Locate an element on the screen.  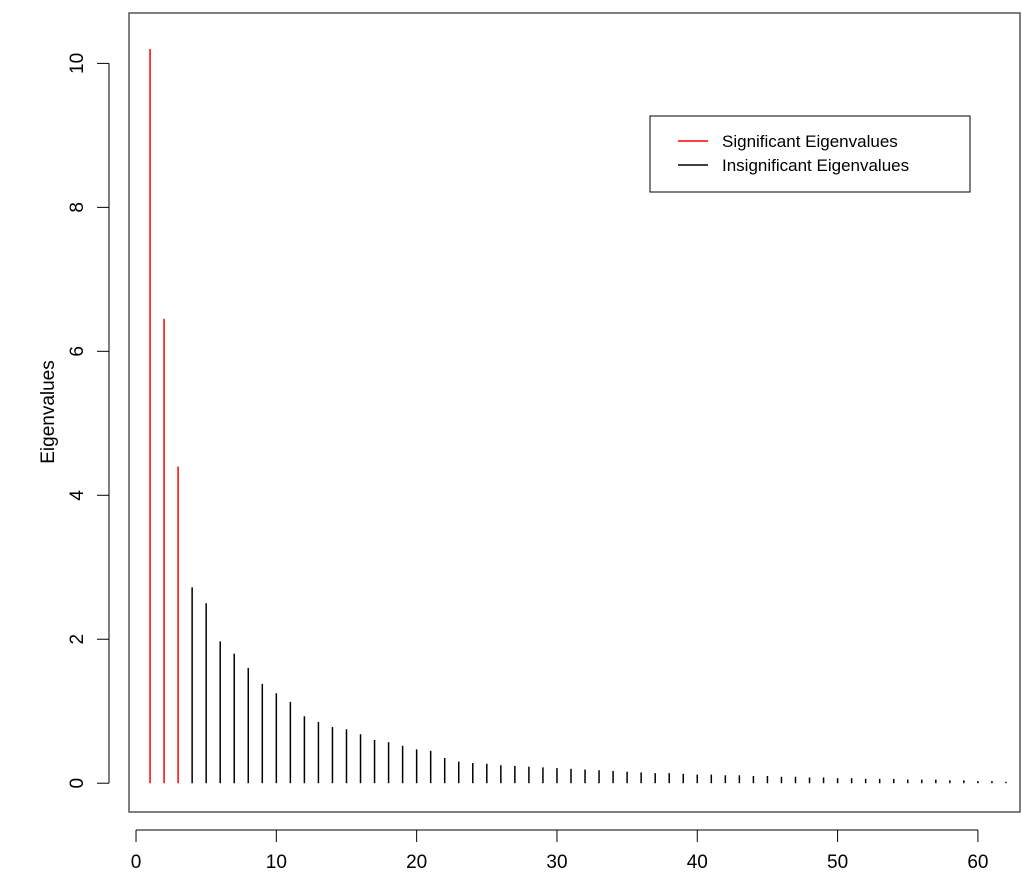
y-tick-label: 2 is located at coordinates (77, 639).